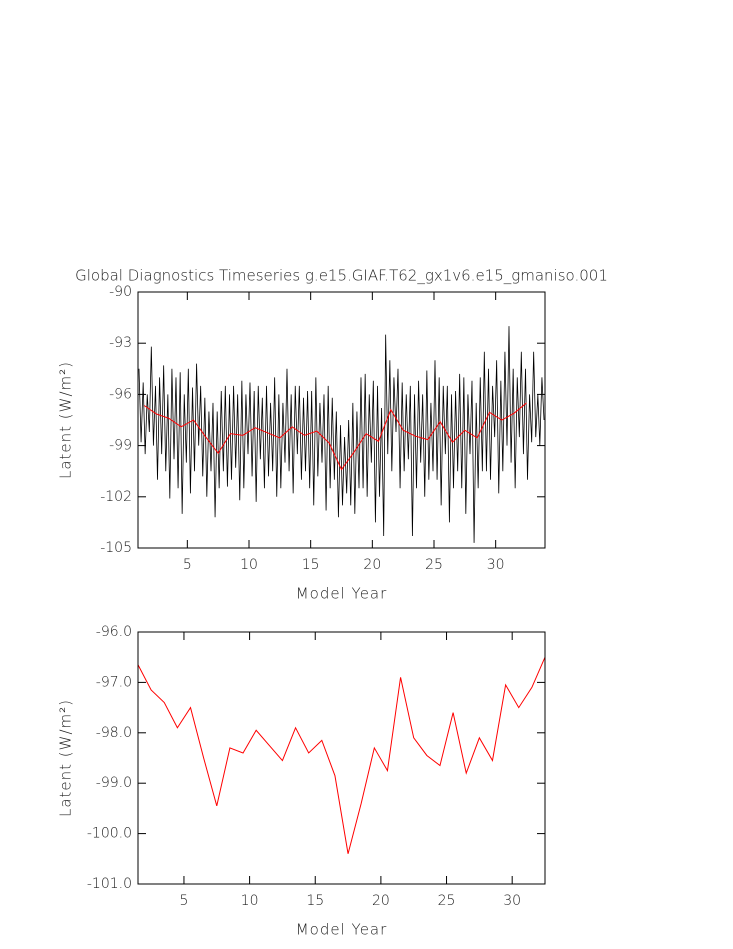 The image size is (733, 949). I want to click on y-tick-label: -99.0, so click(114, 783).